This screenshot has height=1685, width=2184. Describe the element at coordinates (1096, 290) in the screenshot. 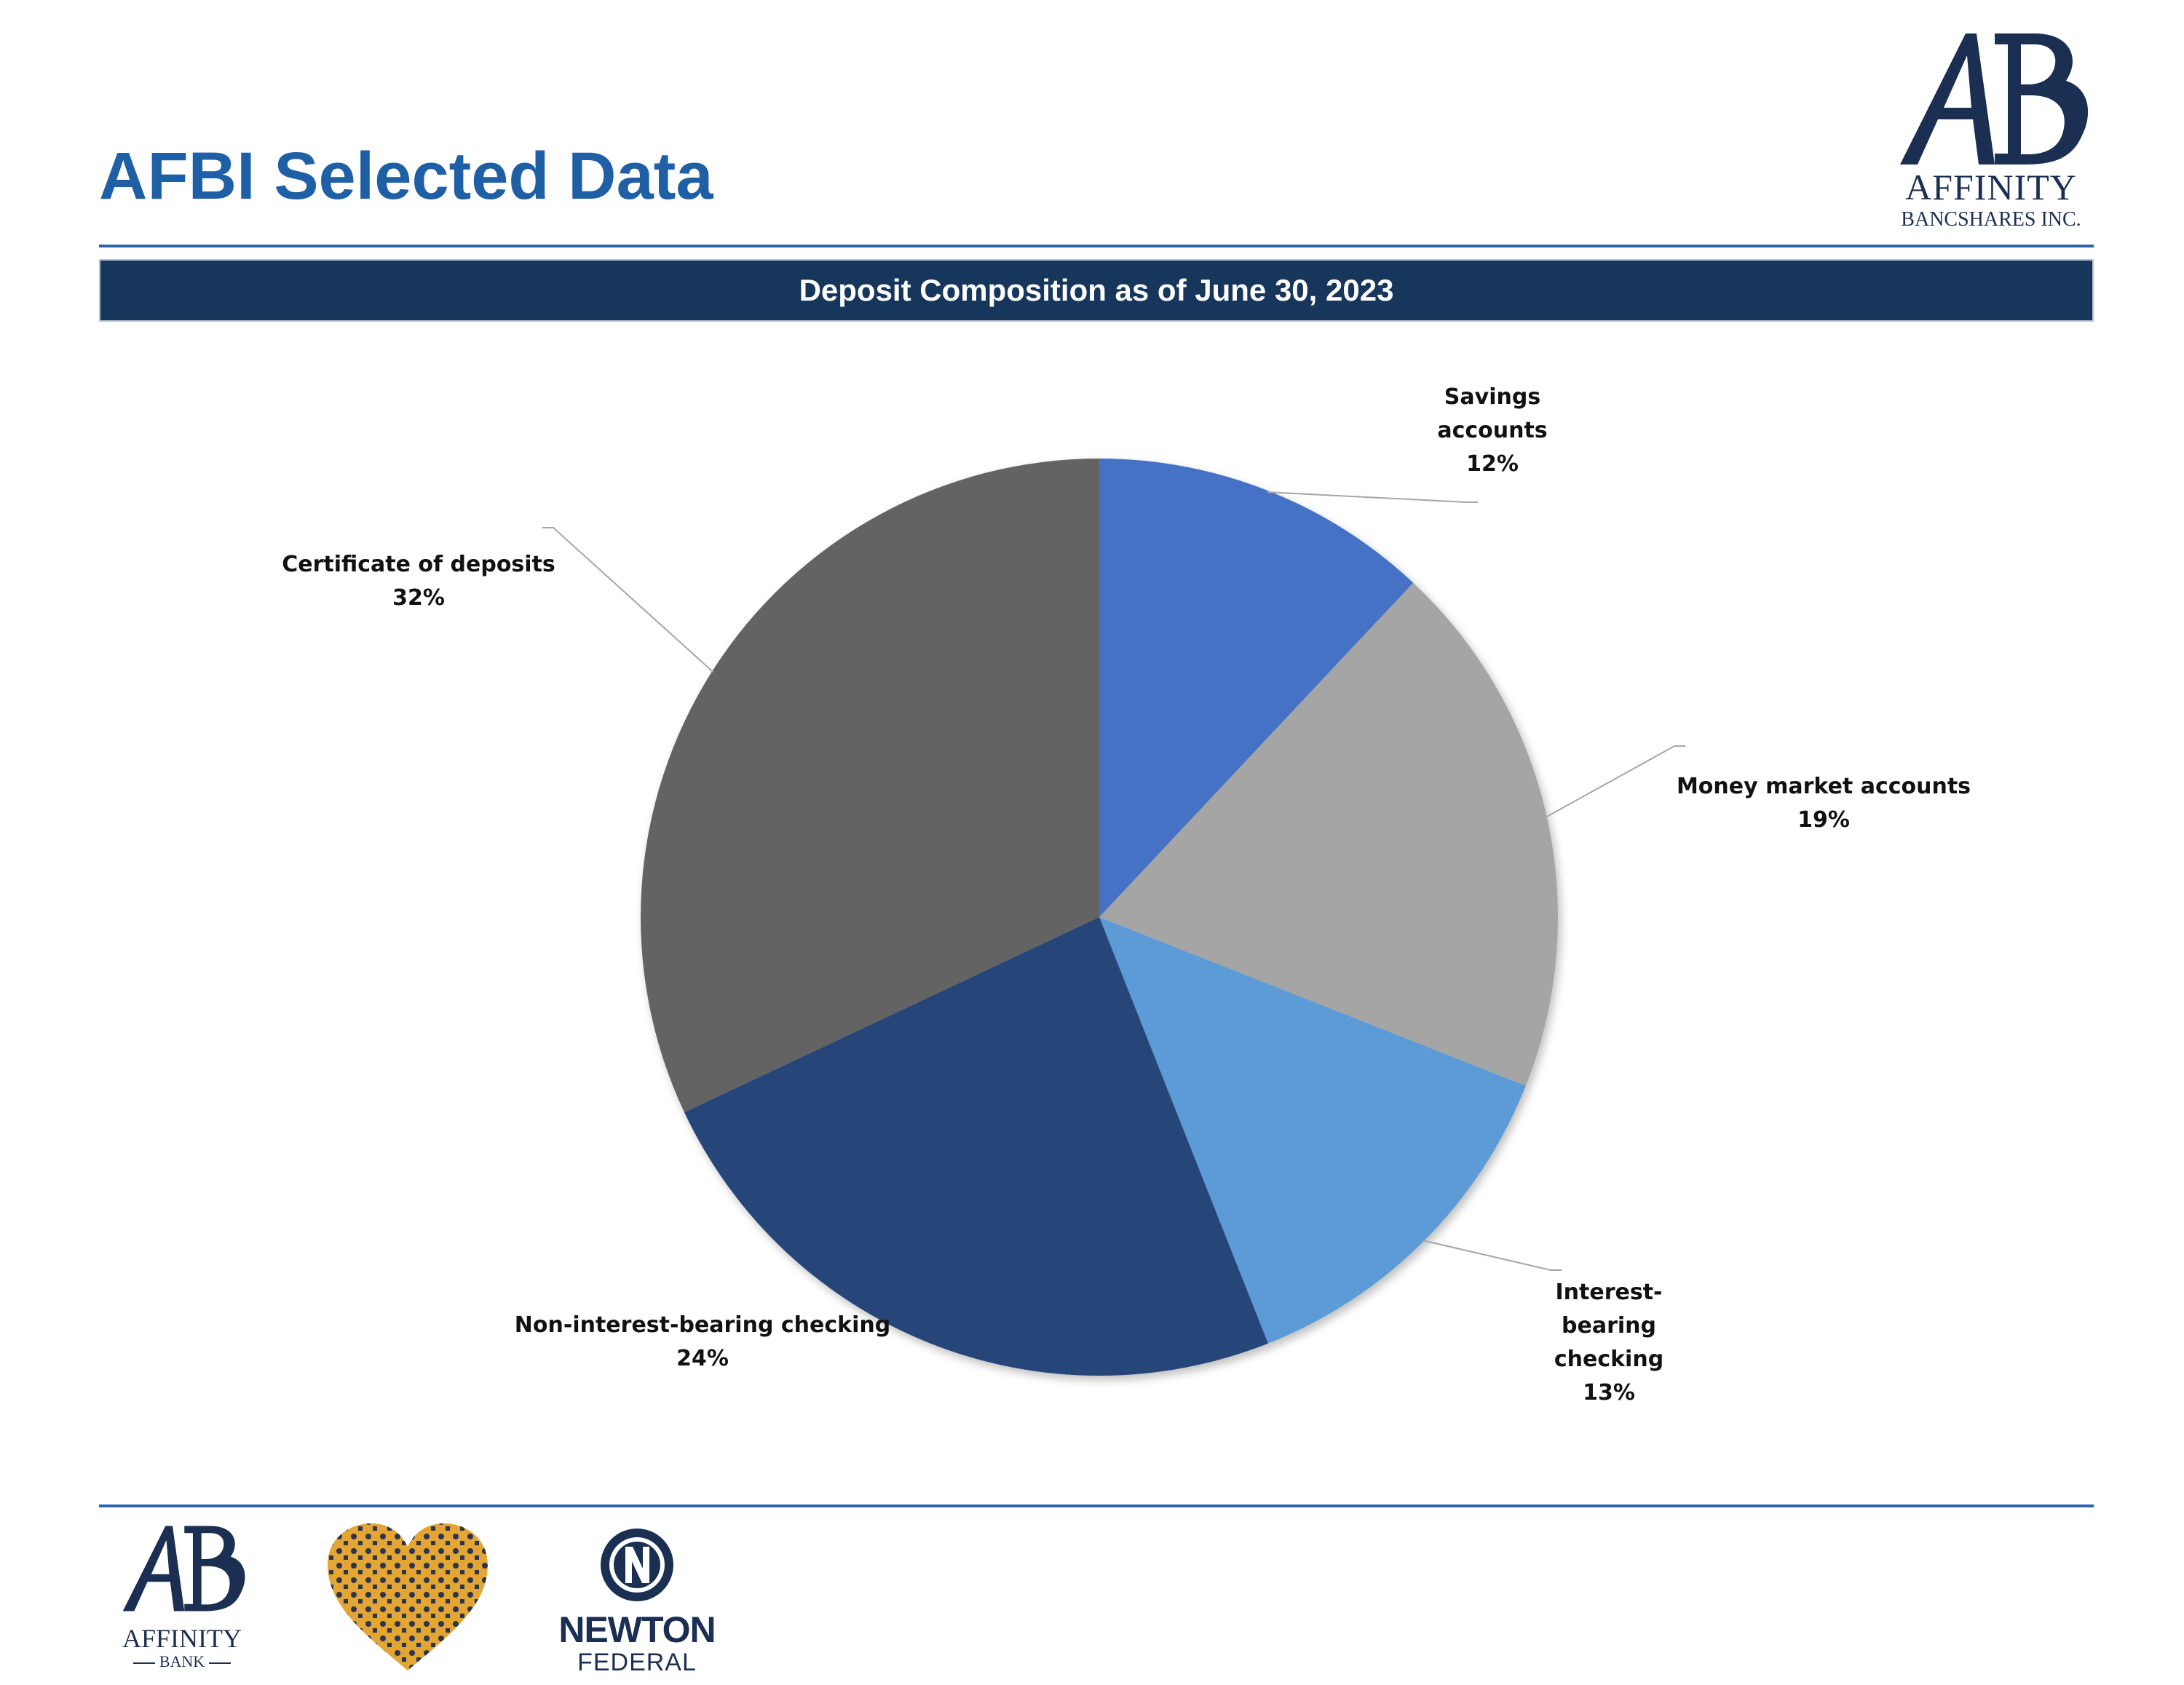

I see `chart-title: Deposit Composition as of June 30, 2023` at that location.